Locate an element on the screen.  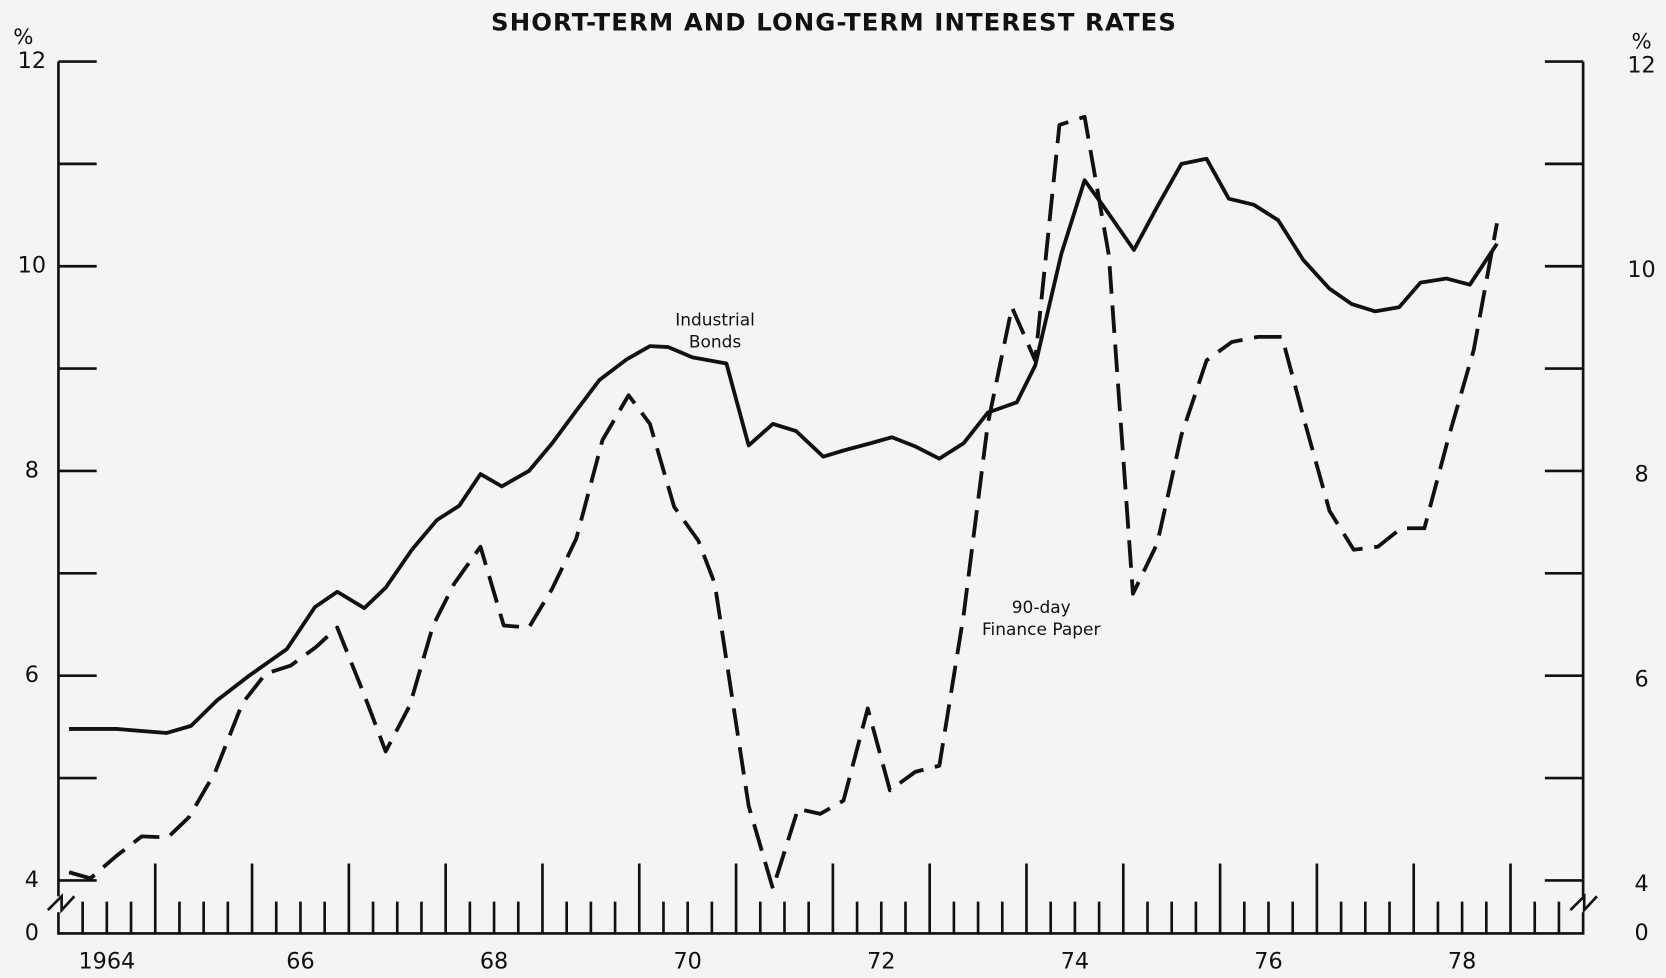
series-annotation: Industrial is located at coordinates (715, 320).